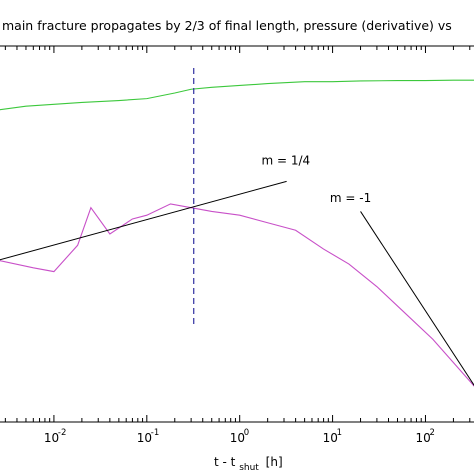 This screenshot has width=474, height=474. Describe the element at coordinates (274, 462) in the screenshot. I see `x-axis-label-unit: [h]` at that location.